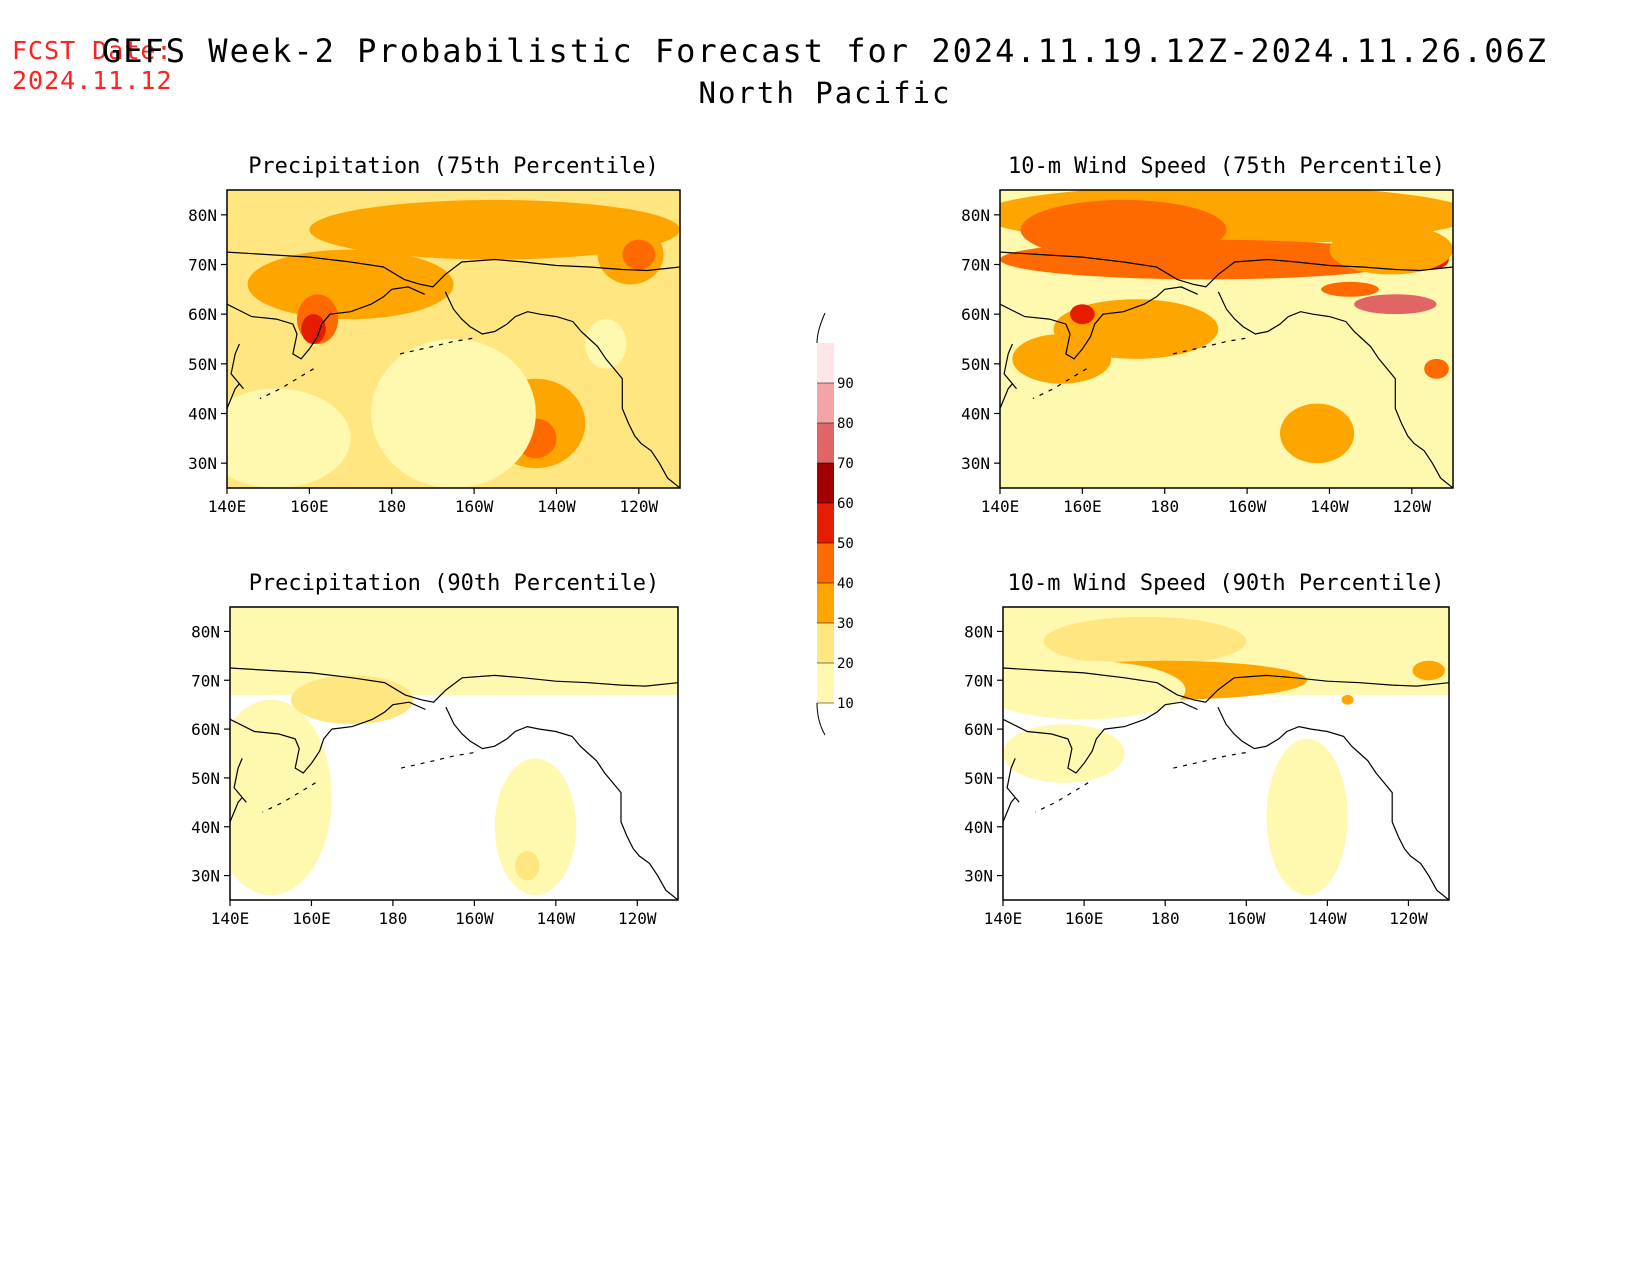 The height and width of the screenshot is (1275, 1650). What do you see at coordinates (845, 584) in the screenshot?
I see `colorbar-label: 40` at bounding box center [845, 584].